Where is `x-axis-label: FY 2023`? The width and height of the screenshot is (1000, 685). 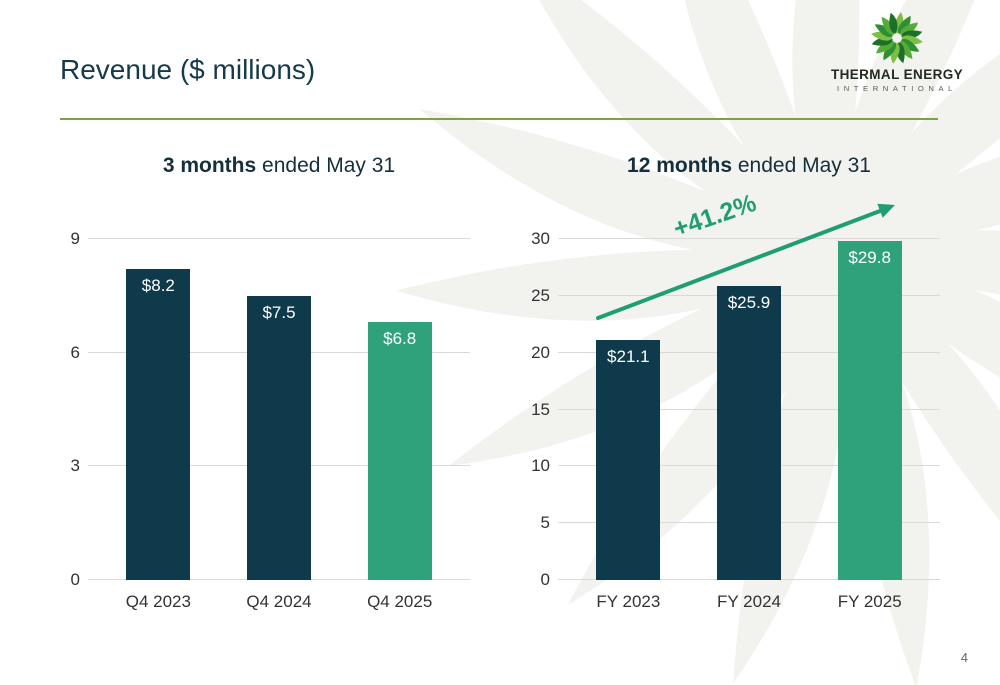
x-axis-label: FY 2023 is located at coordinates (628, 601).